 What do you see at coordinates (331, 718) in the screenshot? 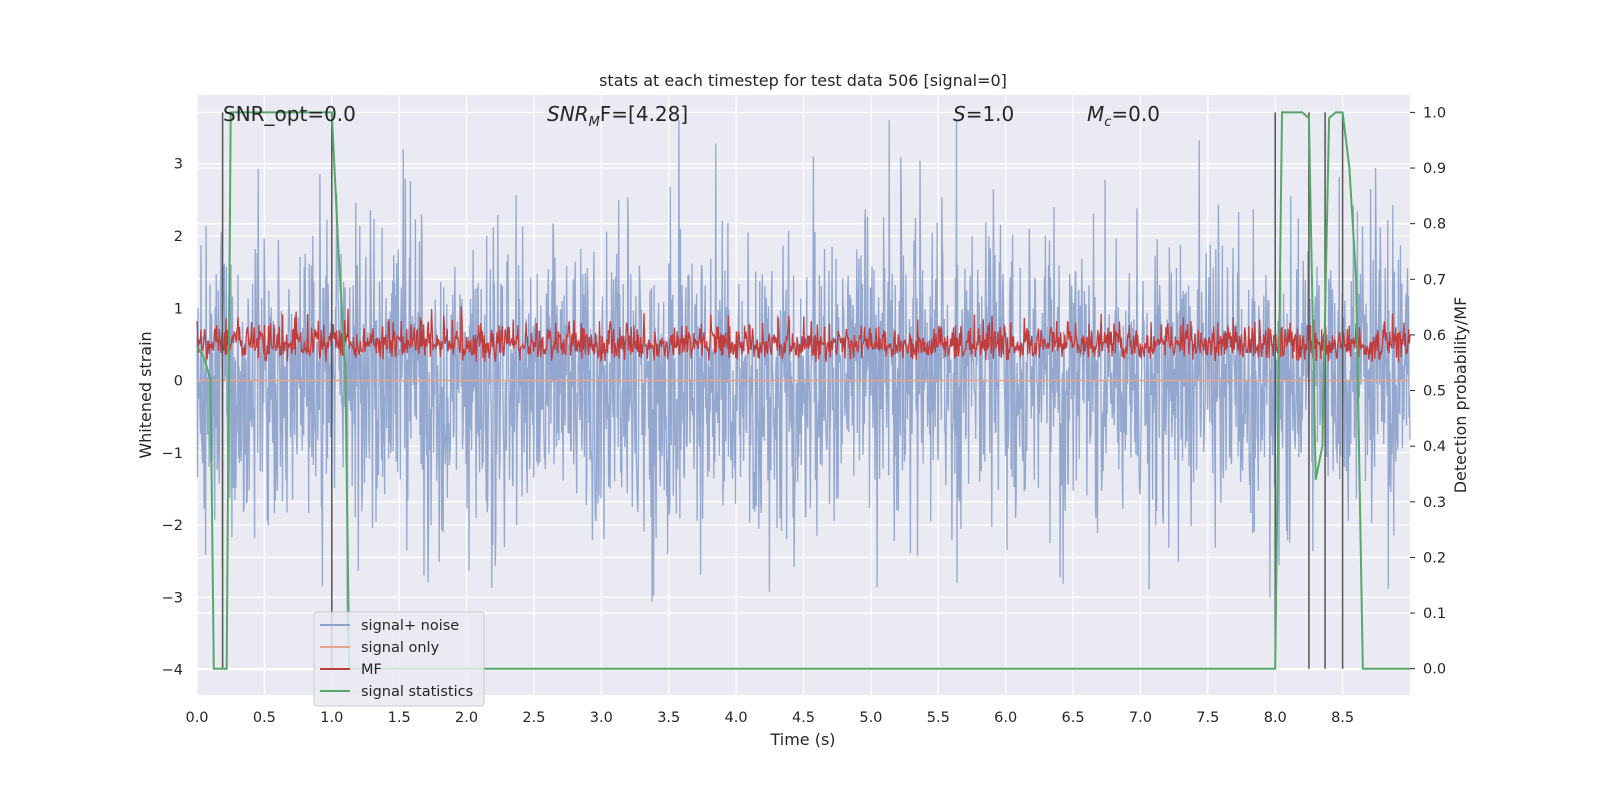
I see `x-tick-label: 1.0` at bounding box center [331, 718].